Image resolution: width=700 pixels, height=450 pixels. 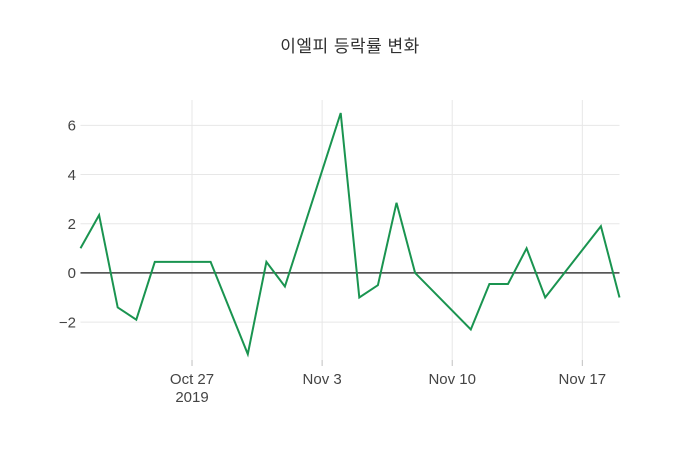 I want to click on y-tick-label: 2, so click(x=72, y=224).